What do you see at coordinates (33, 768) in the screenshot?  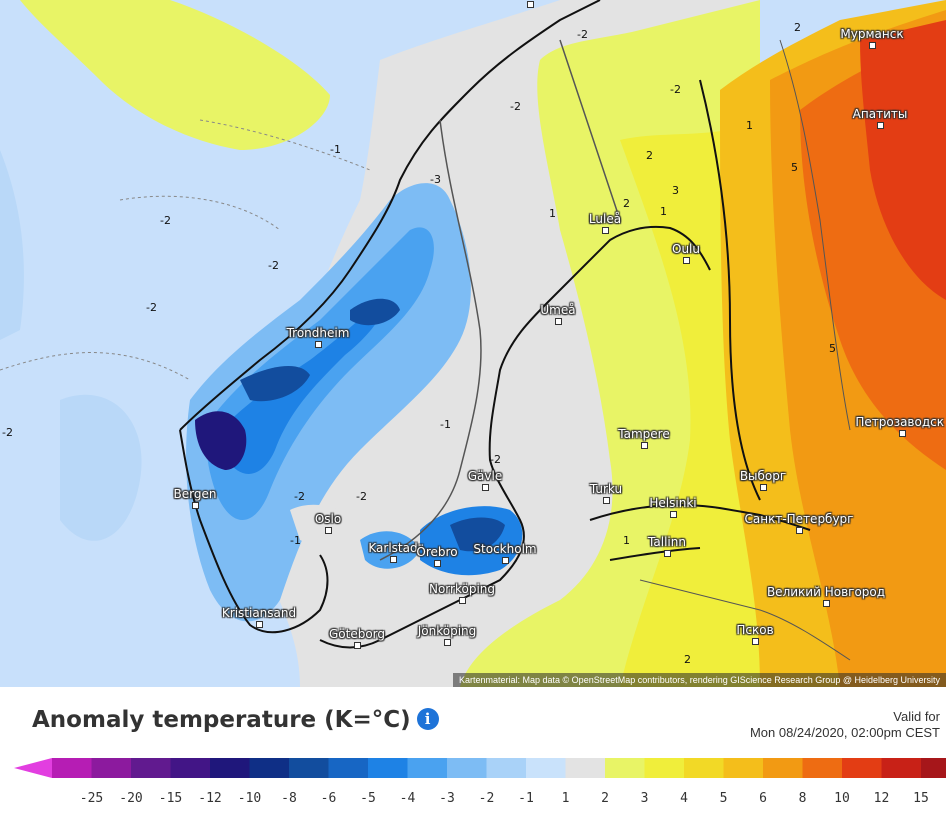 I see `scale-min-arrow` at bounding box center [33, 768].